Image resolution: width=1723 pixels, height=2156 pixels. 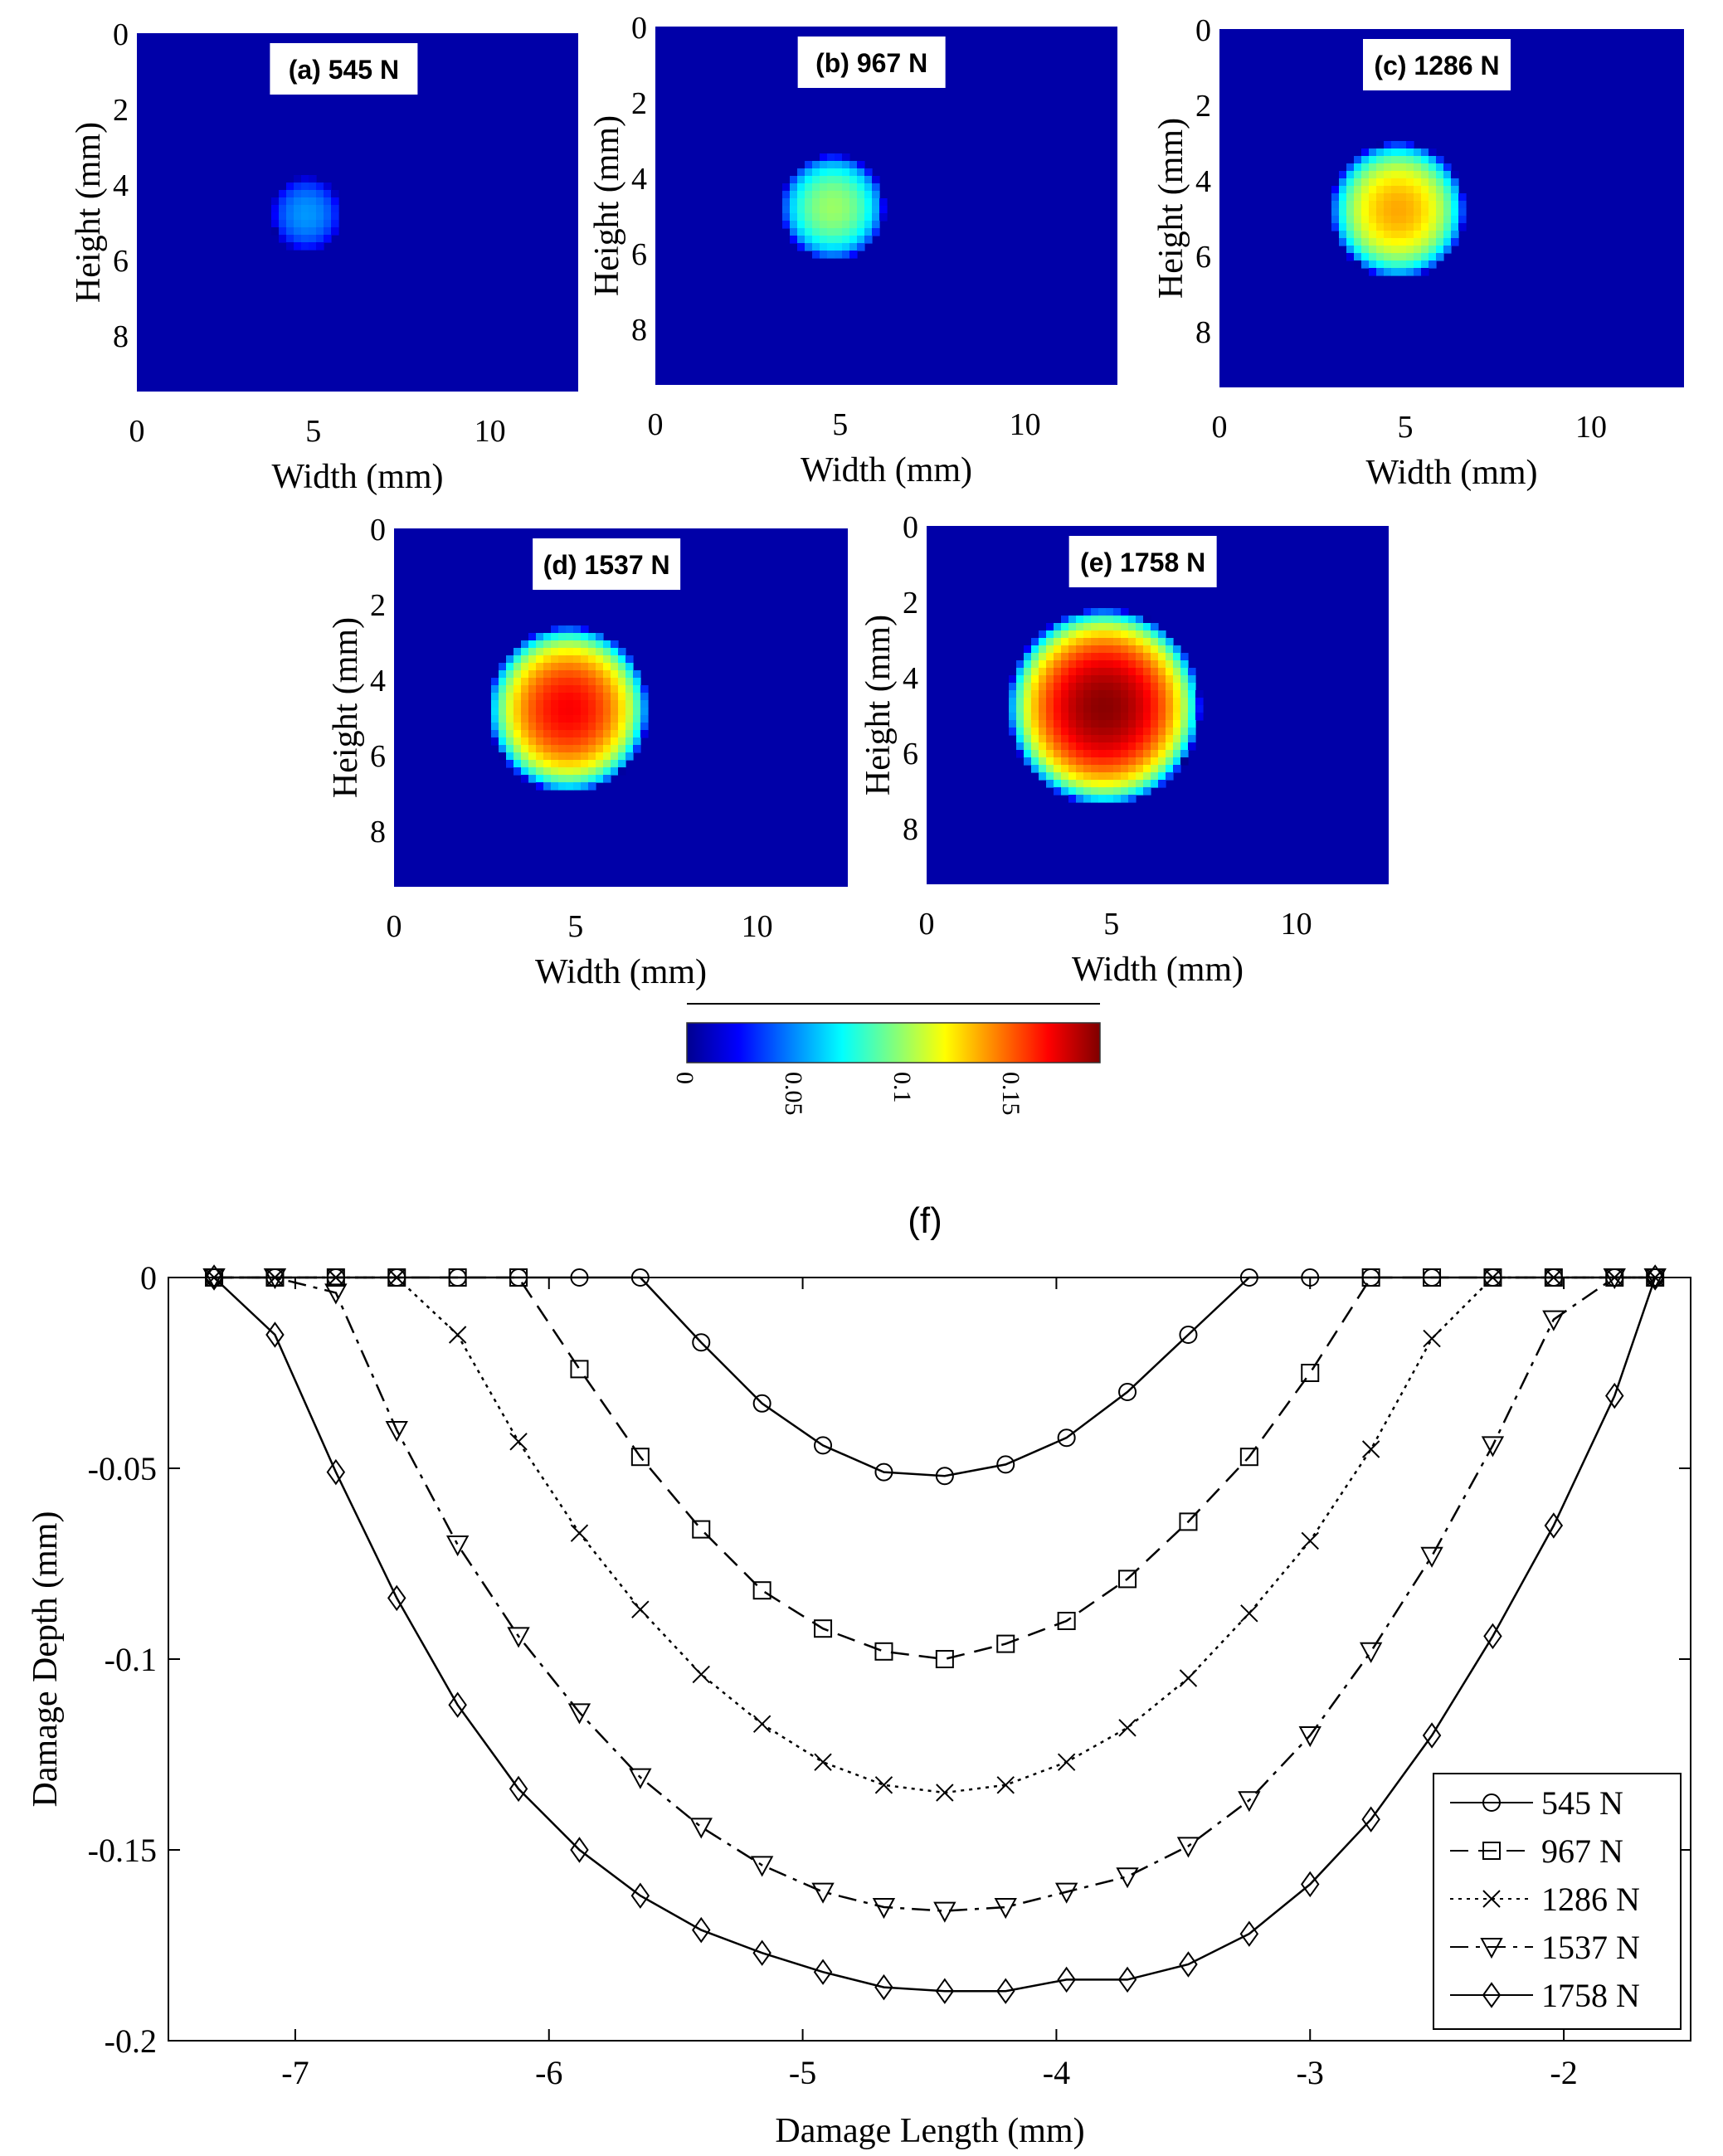 I want to click on heatmap-panel-b: (b) 967 N 0 5 10 0 2 4 6 8 Width (mm) Height (mm), so click(x=852, y=250).